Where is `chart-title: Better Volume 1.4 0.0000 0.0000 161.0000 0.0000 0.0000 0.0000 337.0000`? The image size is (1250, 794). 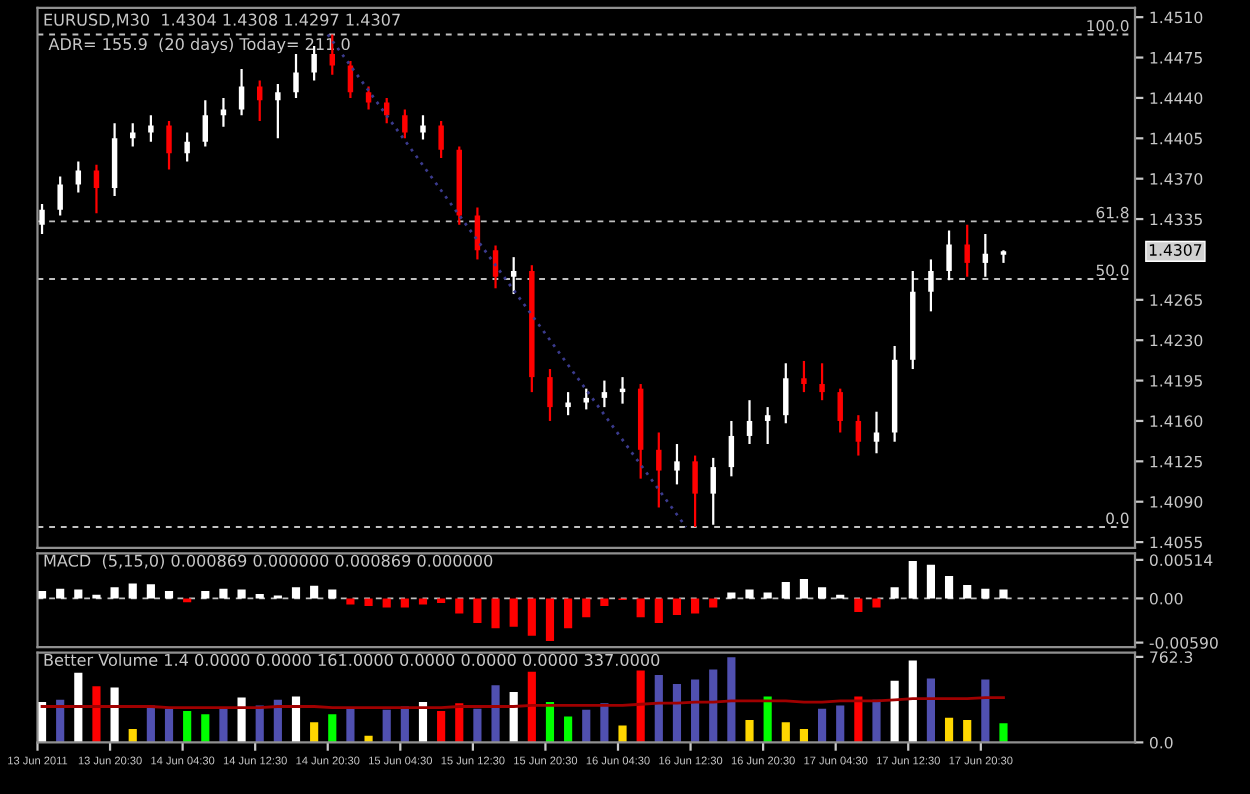
chart-title: Better Volume 1.4 0.0000 0.0000 161.0000 0.0000 0.0000 0.0000 337.0000 is located at coordinates (352, 660).